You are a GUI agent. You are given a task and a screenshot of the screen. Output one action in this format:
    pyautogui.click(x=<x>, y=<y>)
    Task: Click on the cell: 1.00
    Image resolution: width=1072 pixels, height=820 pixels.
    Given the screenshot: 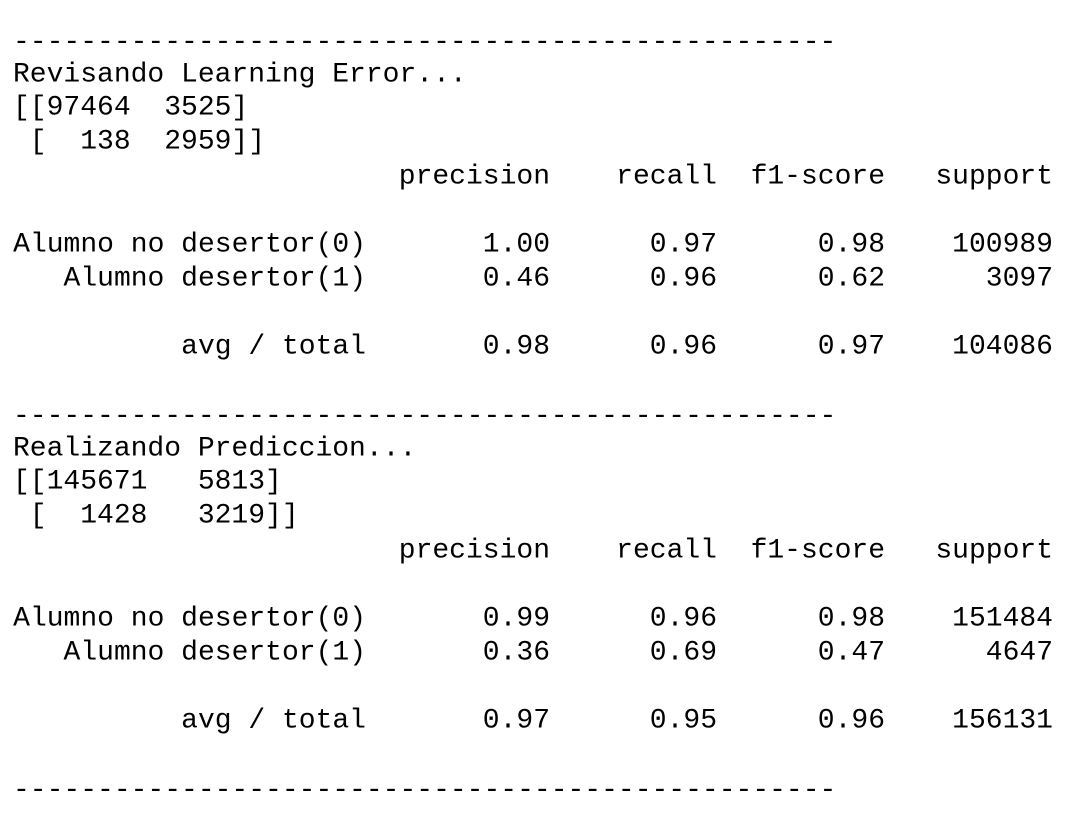 What is the action you would take?
    pyautogui.click(x=516, y=244)
    